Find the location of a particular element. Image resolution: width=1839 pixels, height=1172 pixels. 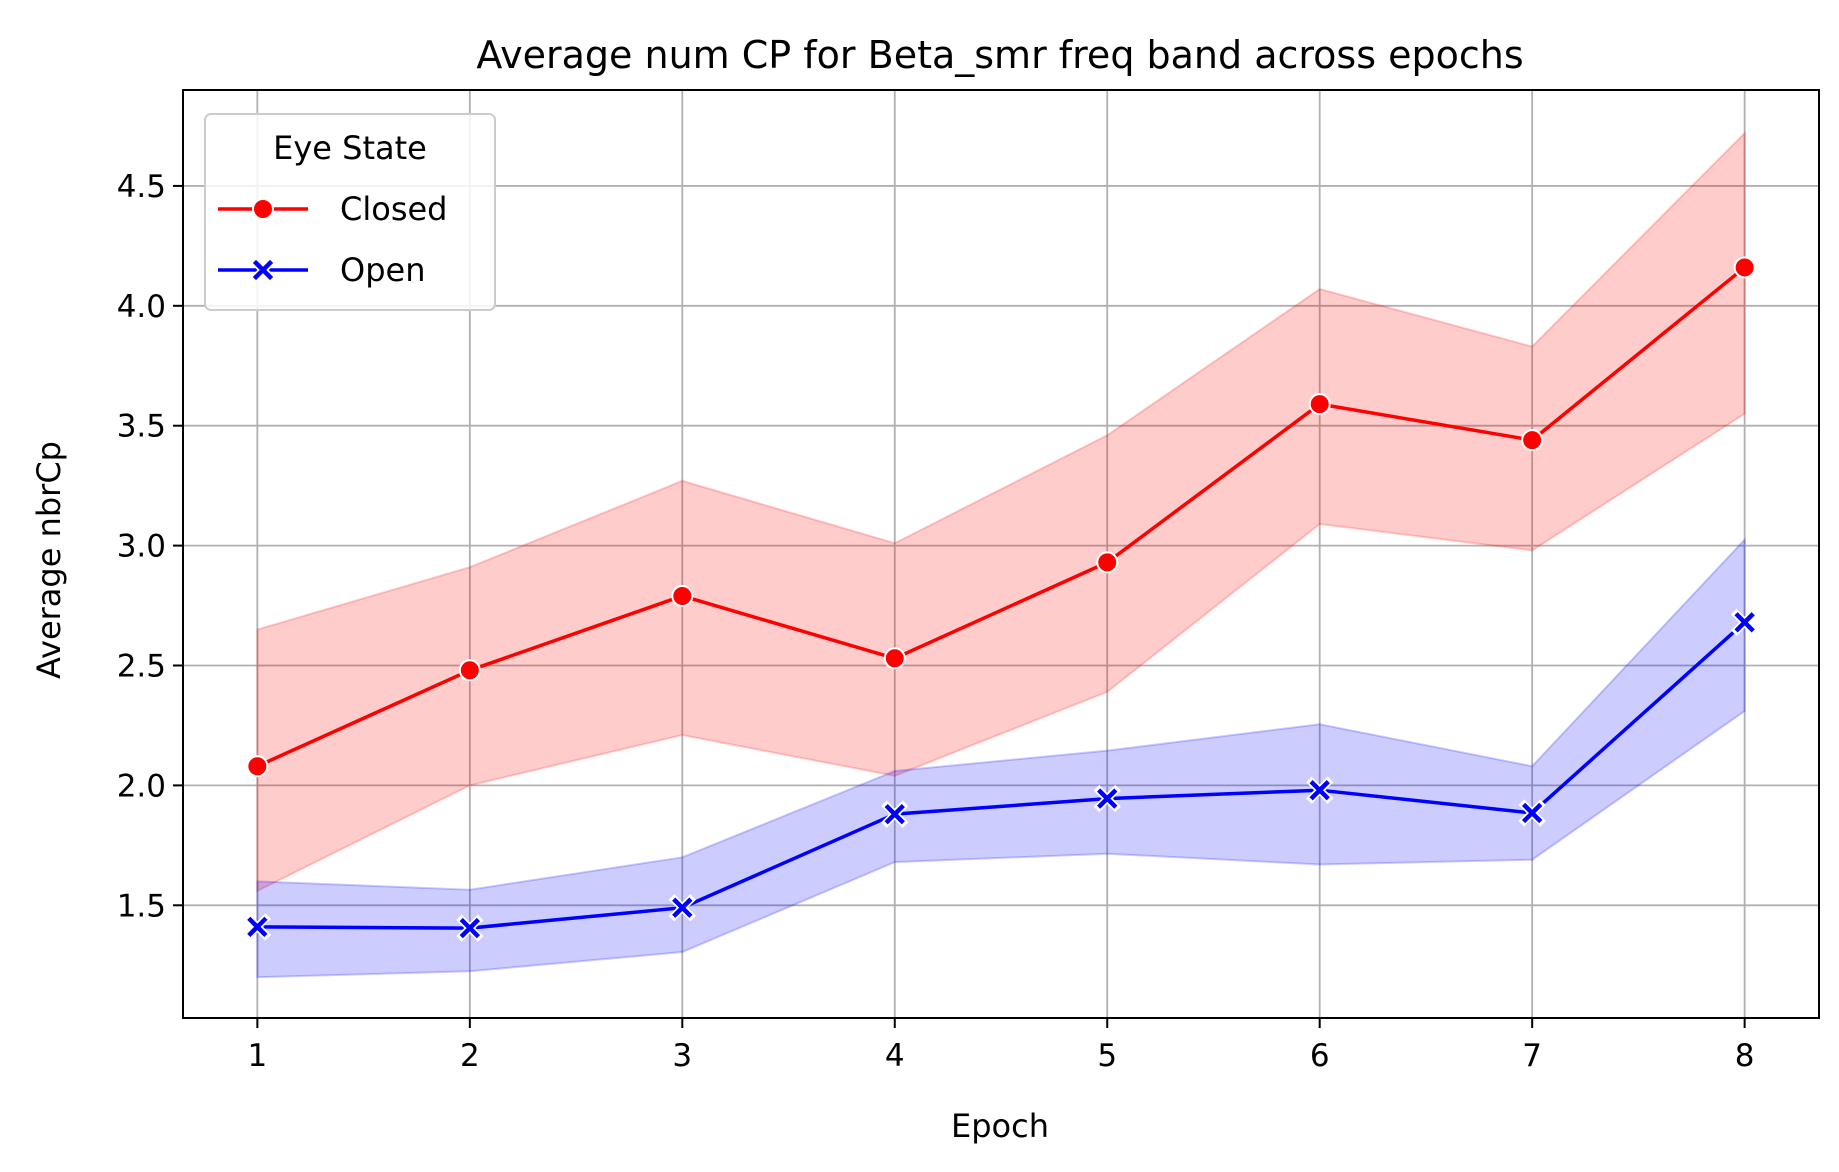

x-tick-label-3: 3 is located at coordinates (682, 1056).